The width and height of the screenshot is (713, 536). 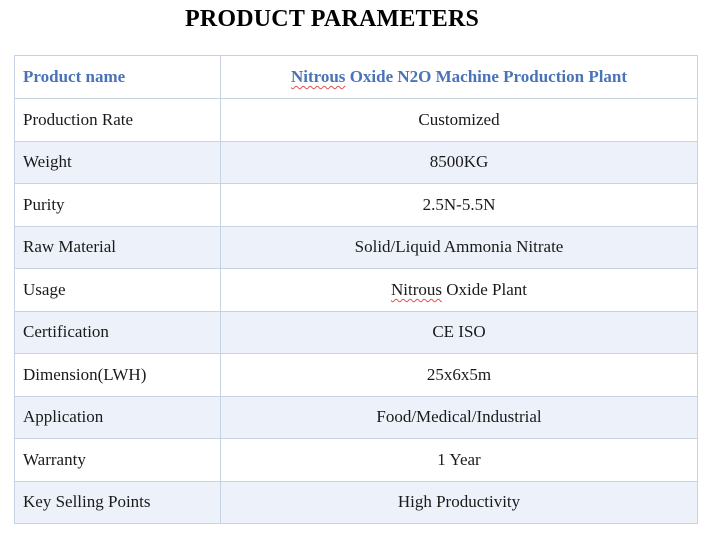 I want to click on table-row-dimension: Dimension(LWH) 25x6x5m, so click(x=356, y=375).